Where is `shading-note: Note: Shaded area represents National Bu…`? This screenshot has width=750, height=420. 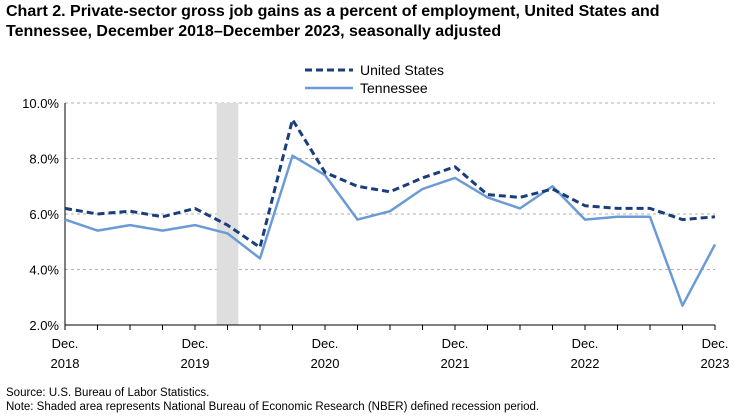
shading-note: Note: Shaded area represents National Bu… is located at coordinates (273, 407).